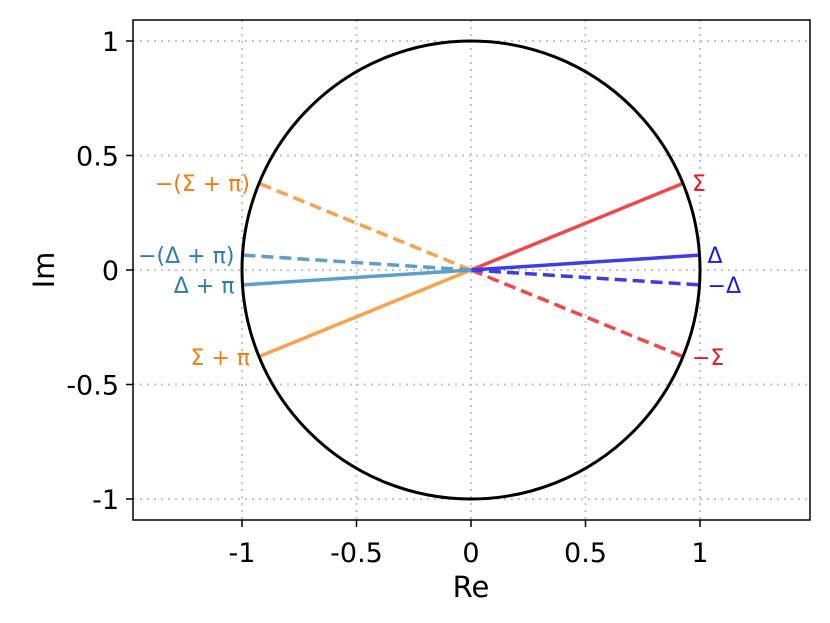 This screenshot has height=623, width=830. I want to click on ray-label: Σ + π, so click(220, 358).